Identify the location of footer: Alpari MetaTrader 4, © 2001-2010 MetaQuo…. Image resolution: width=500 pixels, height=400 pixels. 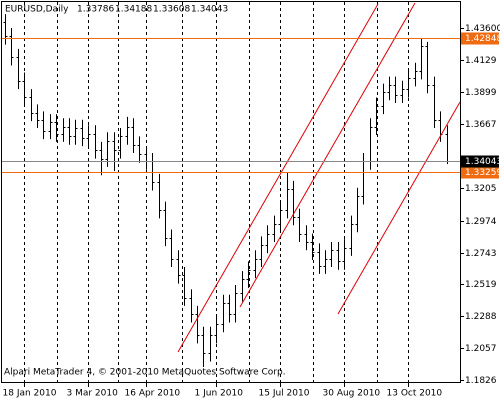
(145, 373).